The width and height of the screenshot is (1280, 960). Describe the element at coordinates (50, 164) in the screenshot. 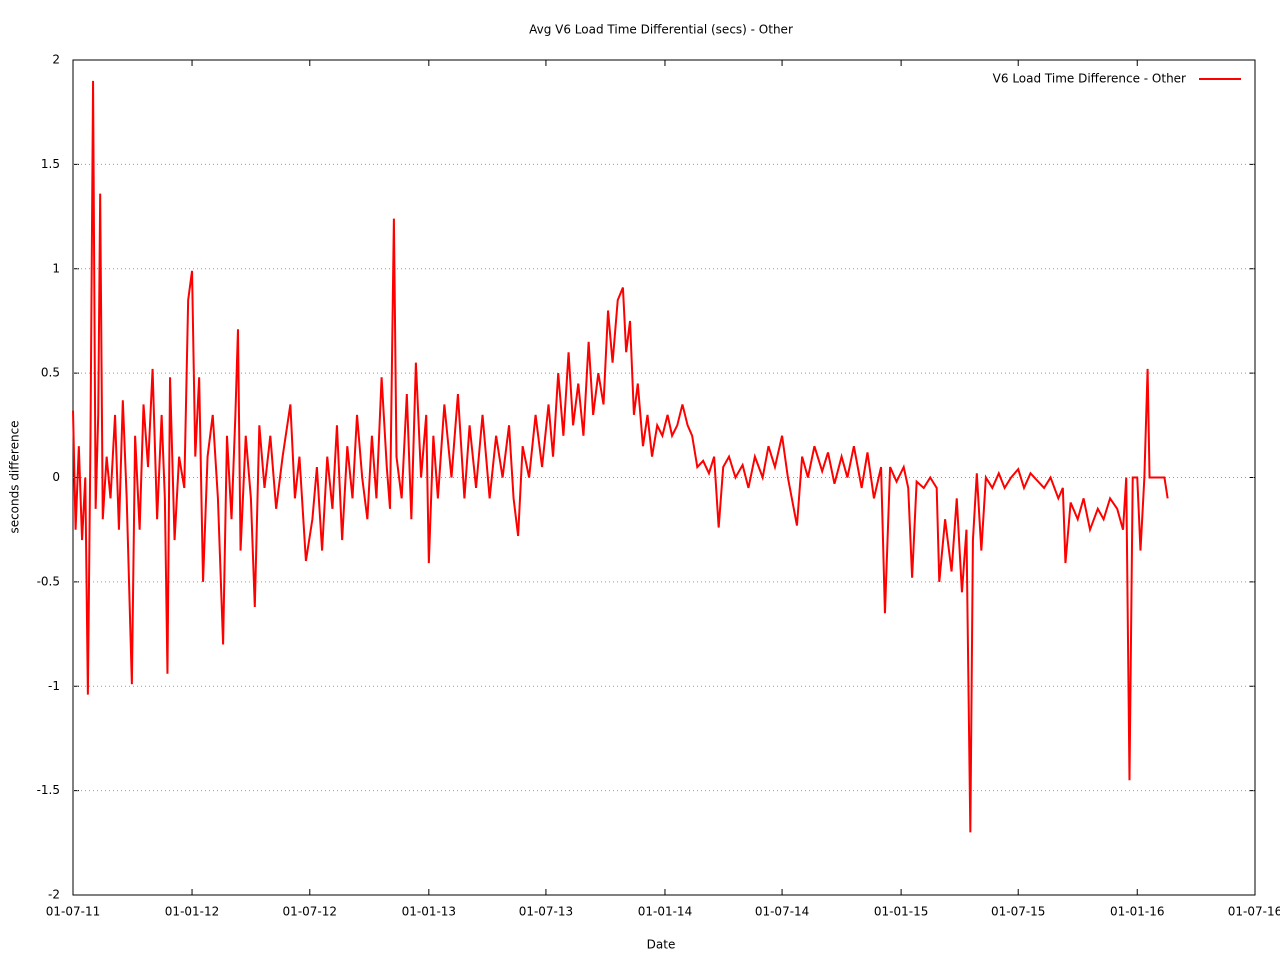

I see `y-tick-label: 1.5` at that location.